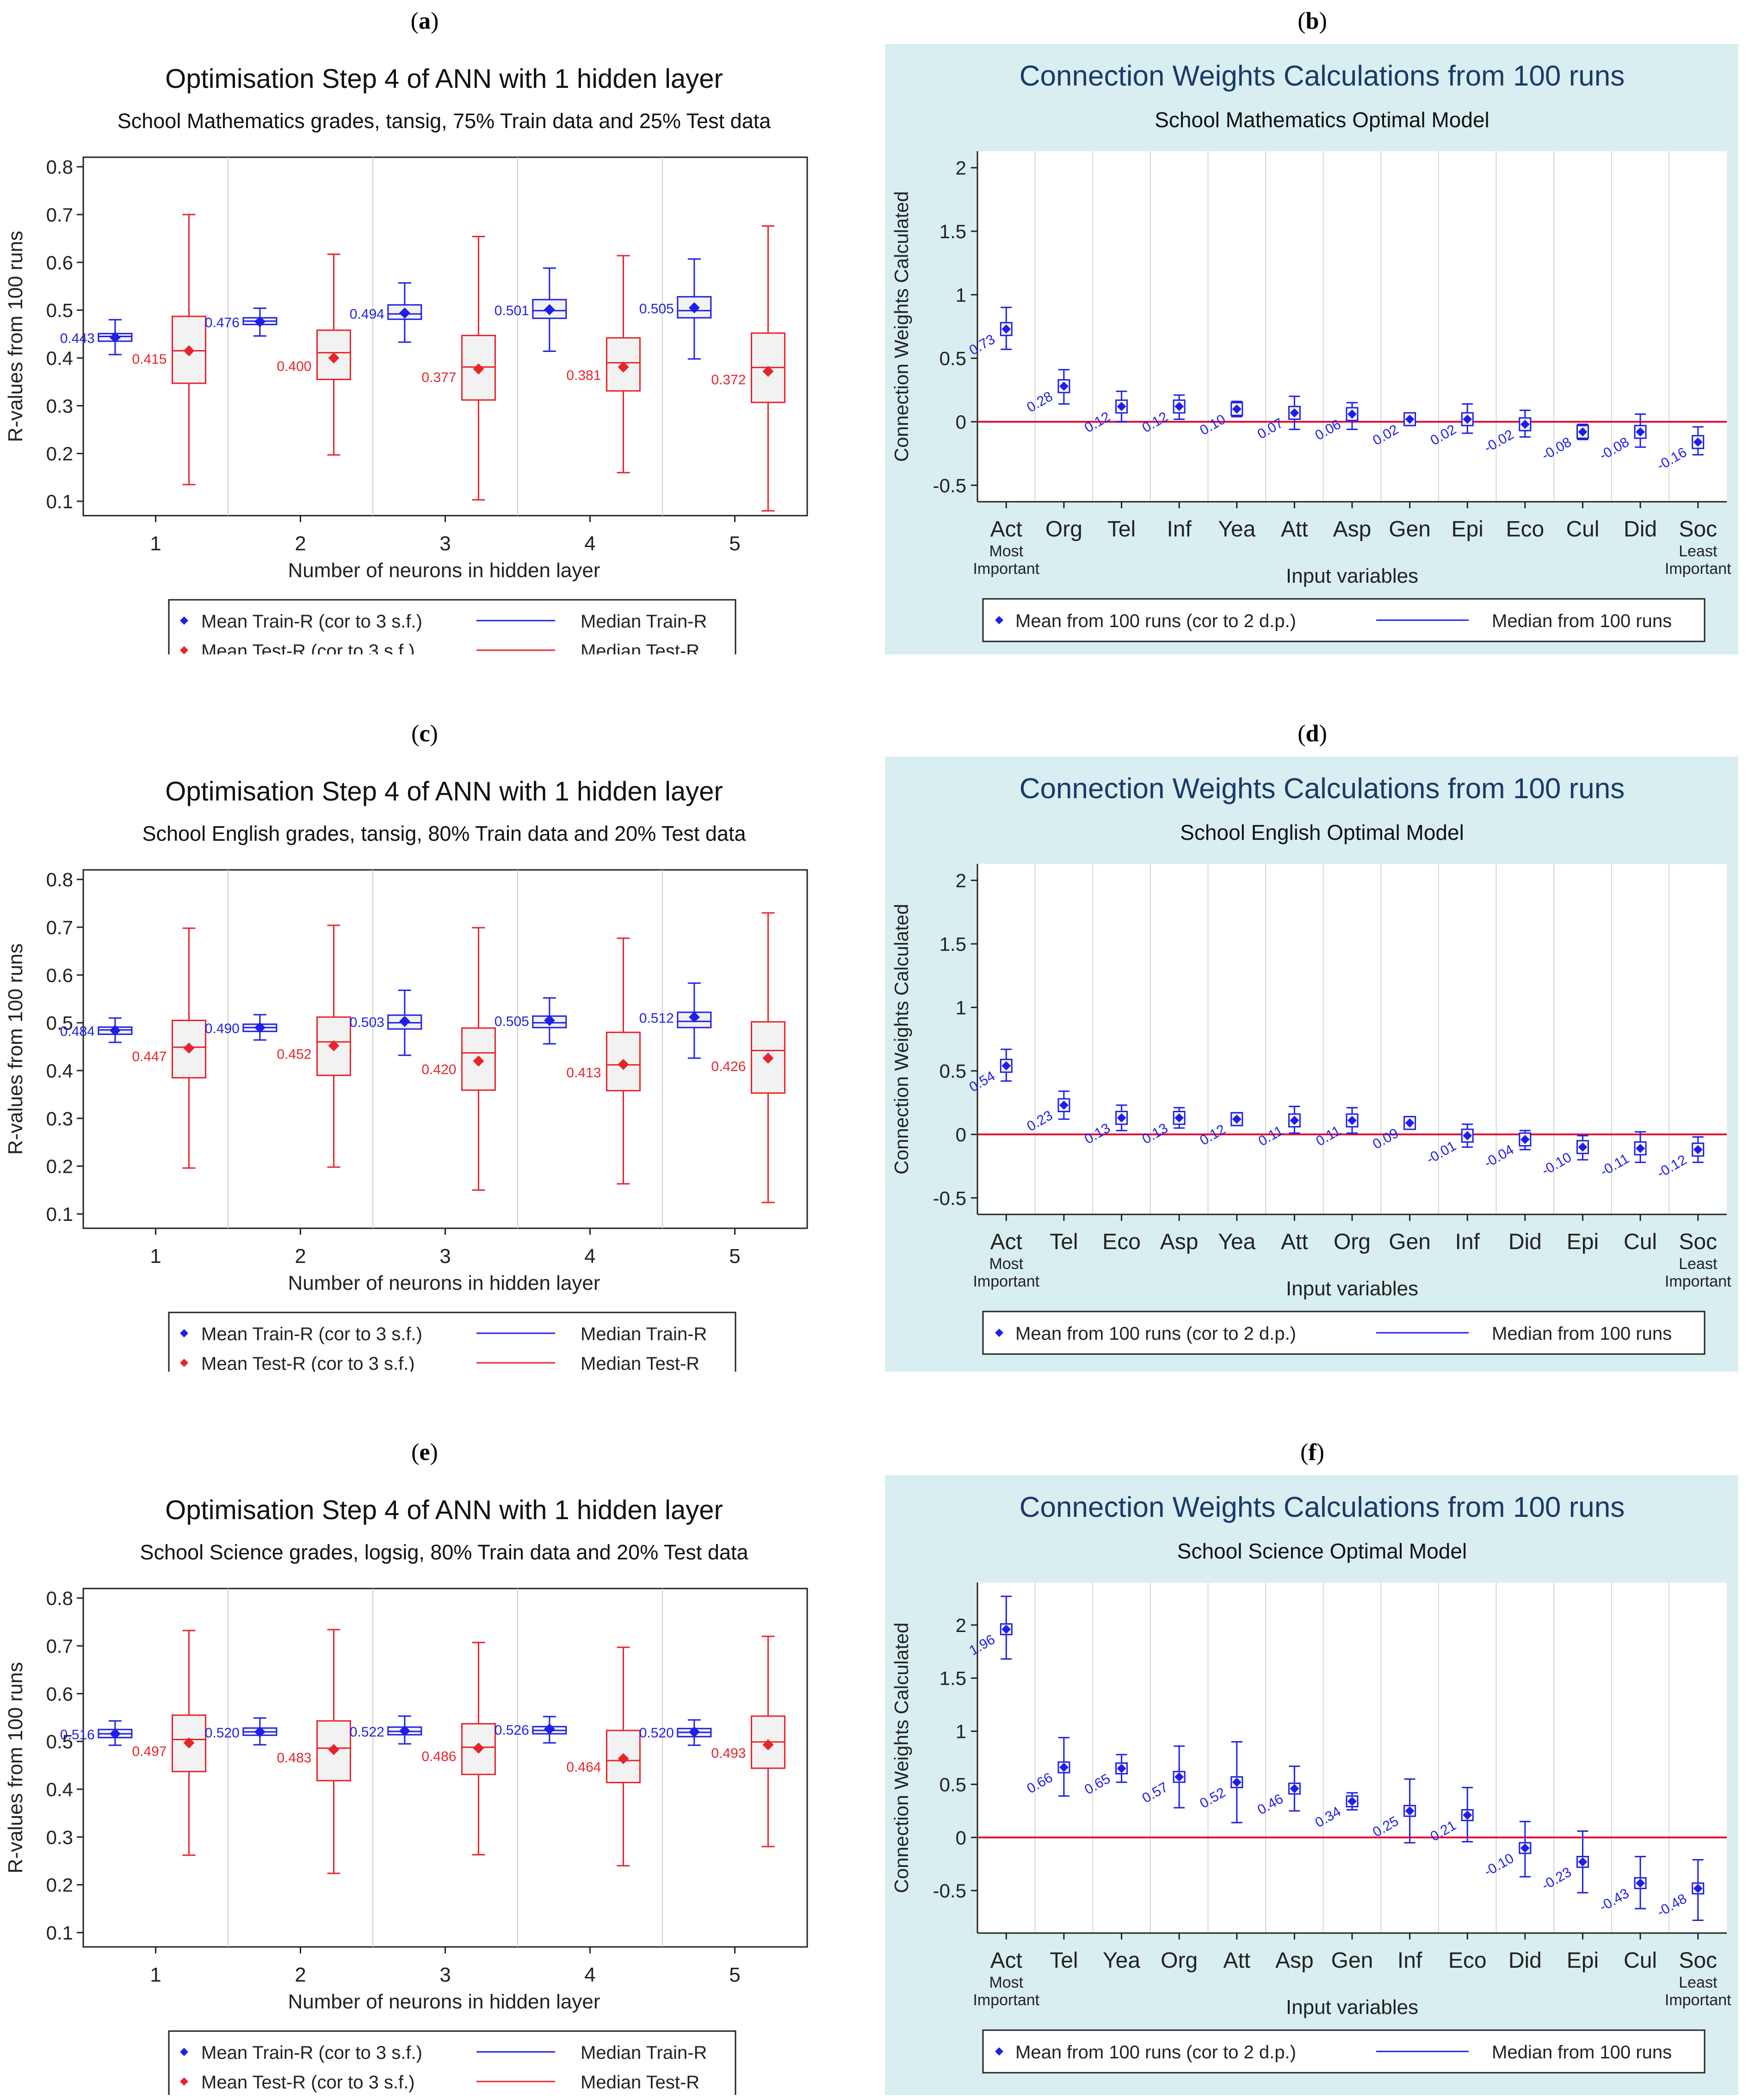 Image resolution: width=1749 pixels, height=2100 pixels. What do you see at coordinates (59, 1837) in the screenshot?
I see `y-tick-label: 0.3` at bounding box center [59, 1837].